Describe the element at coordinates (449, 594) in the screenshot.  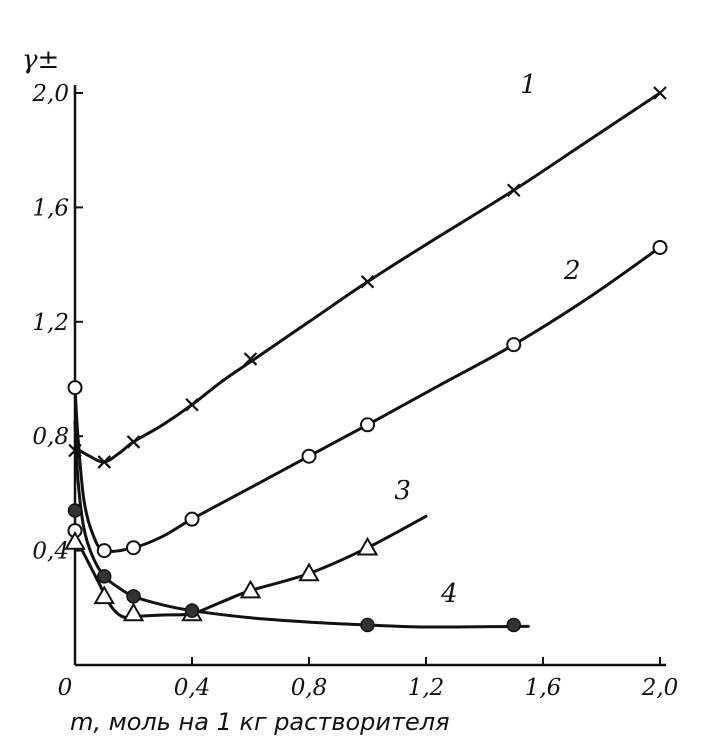
I see `series-4-label: 4` at that location.